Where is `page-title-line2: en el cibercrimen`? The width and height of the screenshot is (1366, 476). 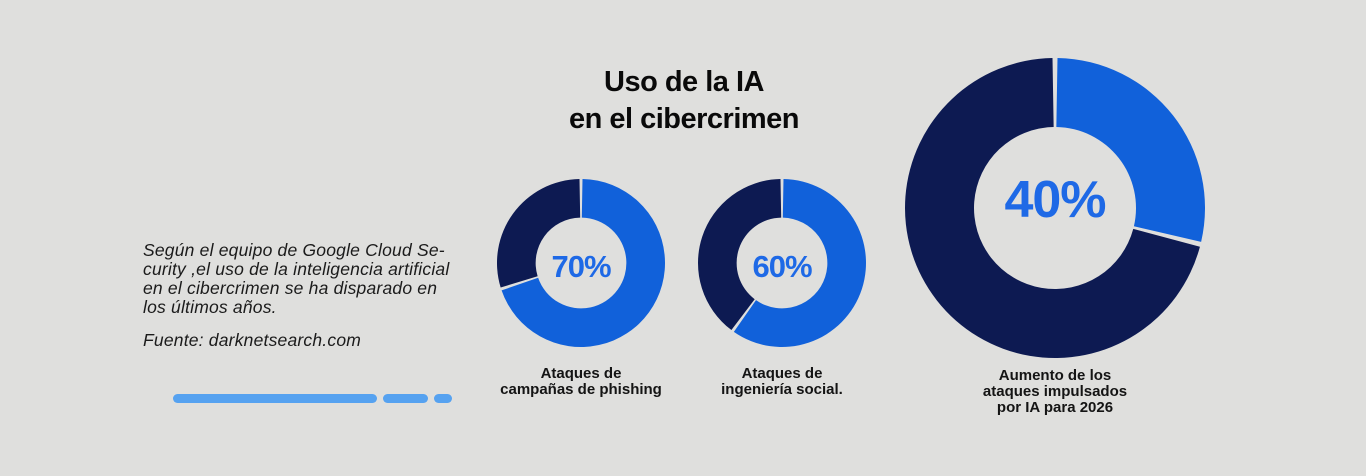 page-title-line2: en el cibercrimen is located at coordinates (684, 119).